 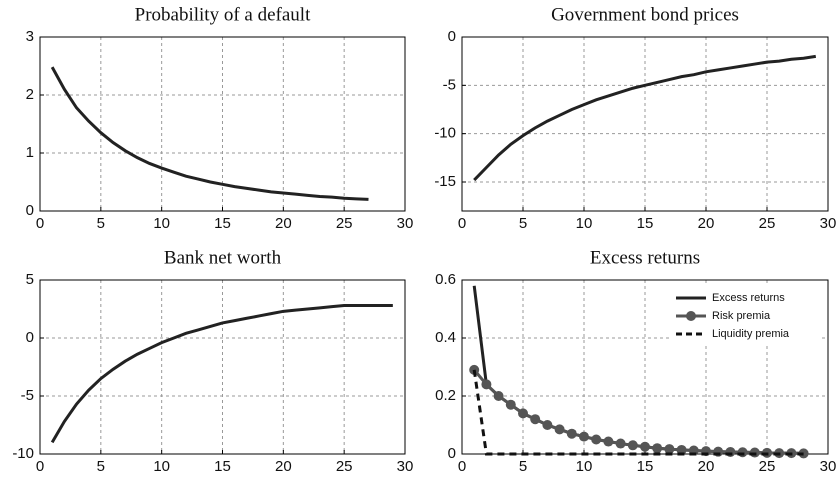 What do you see at coordinates (445, 279) in the screenshot?
I see `y-tick-label: 0.6` at bounding box center [445, 279].